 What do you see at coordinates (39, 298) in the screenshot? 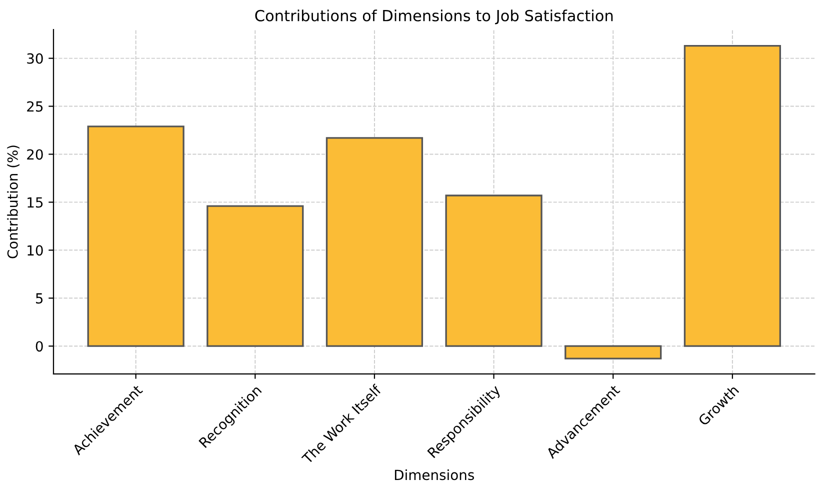
I see `y-tick-label: 5` at bounding box center [39, 298].